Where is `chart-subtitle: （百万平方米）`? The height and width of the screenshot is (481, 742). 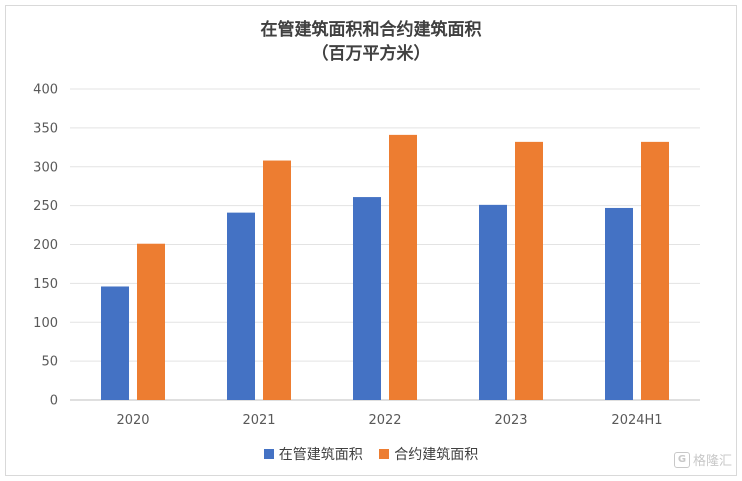
chart-subtitle: （百万平方米） is located at coordinates (371, 54).